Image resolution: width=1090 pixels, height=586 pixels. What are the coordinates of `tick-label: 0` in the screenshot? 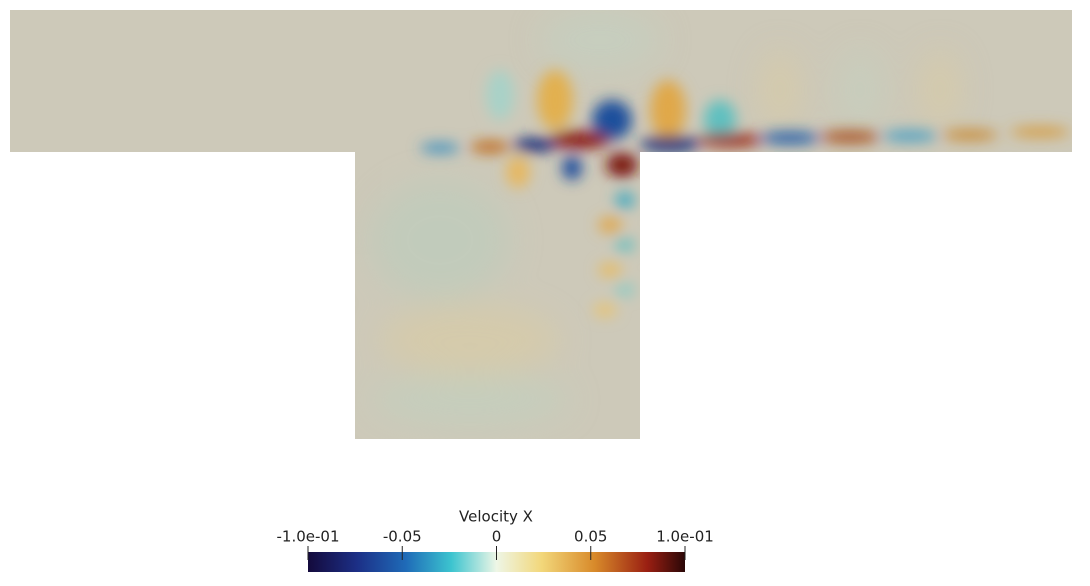 It's located at (497, 537).